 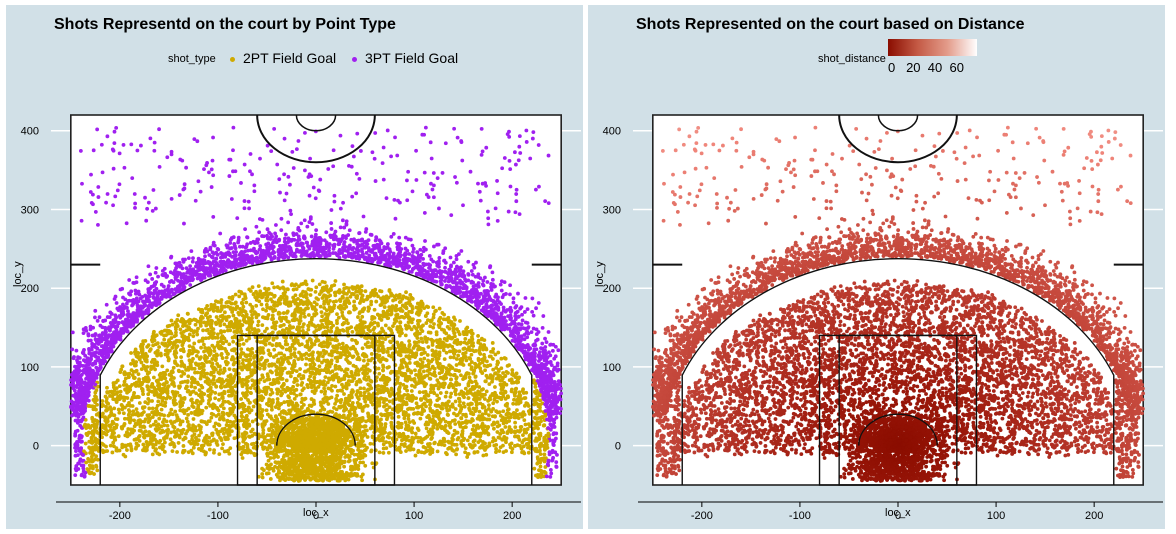 What do you see at coordinates (290, 58) in the screenshot?
I see `legend-label-2pt: 2PT Field Goal` at bounding box center [290, 58].